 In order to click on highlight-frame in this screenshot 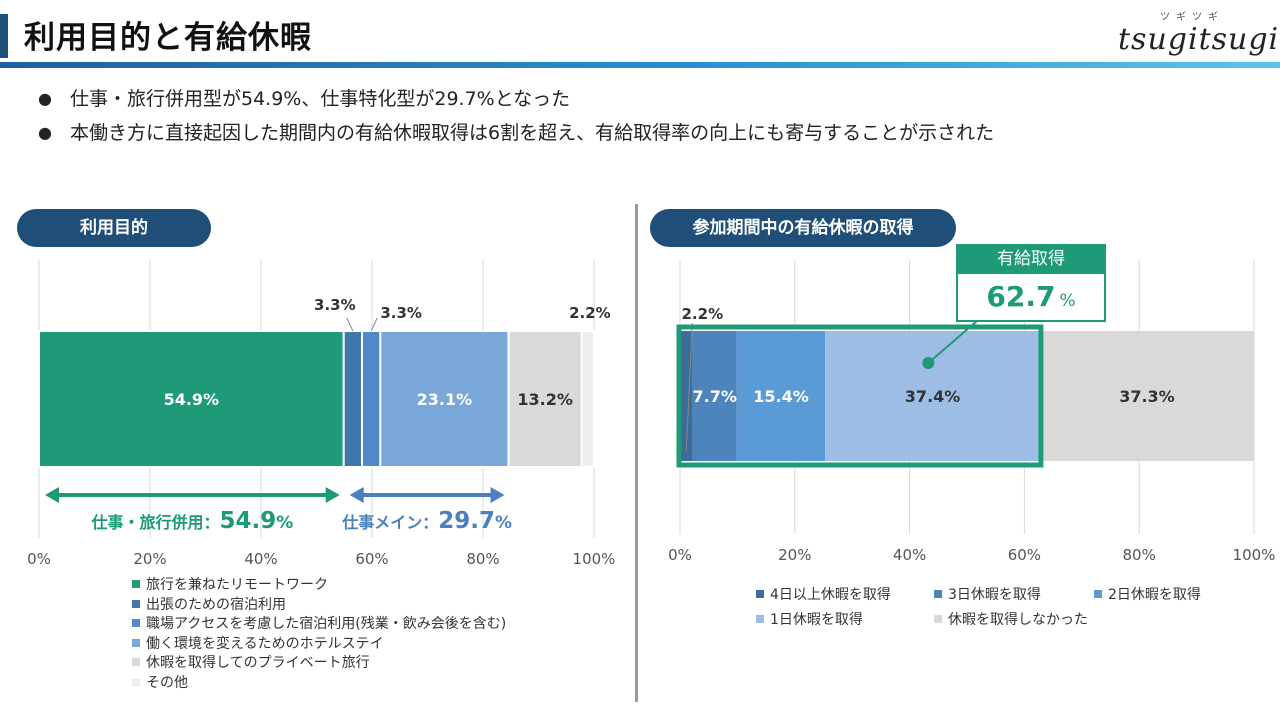, I will do `click(860, 396)`.